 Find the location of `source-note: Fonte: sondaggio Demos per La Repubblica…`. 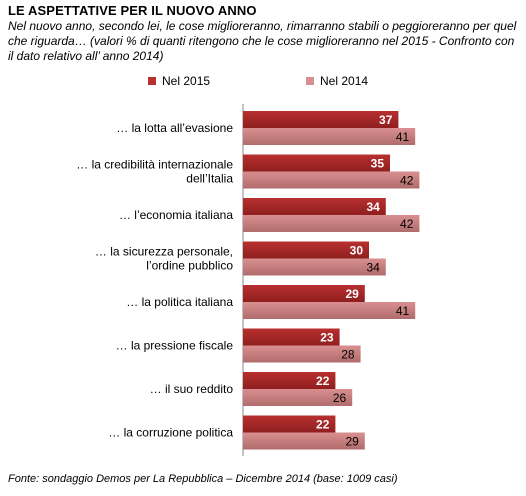

source-note: Fonte: sondaggio Demos per La Repubblica… is located at coordinates (203, 479).